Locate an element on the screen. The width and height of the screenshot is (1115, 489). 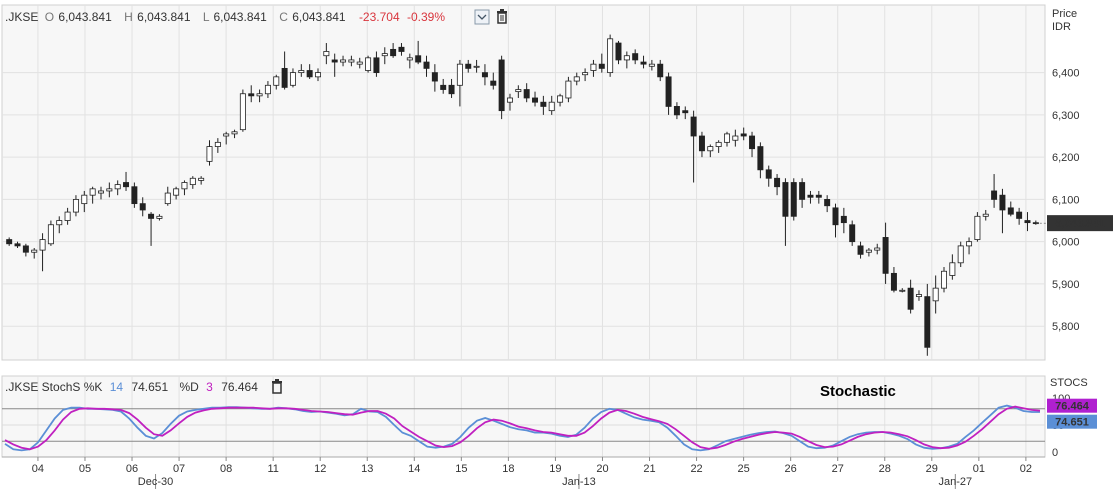
stochastic-header: .JKSE StochS %K 14 74.651 %D 3 76.464 is located at coordinates (131, 387).